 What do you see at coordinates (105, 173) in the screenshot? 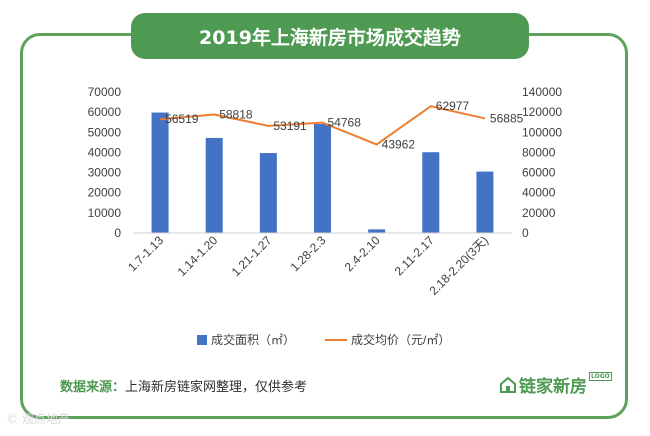
I see `left-tick-label: 30000` at bounding box center [105, 173].